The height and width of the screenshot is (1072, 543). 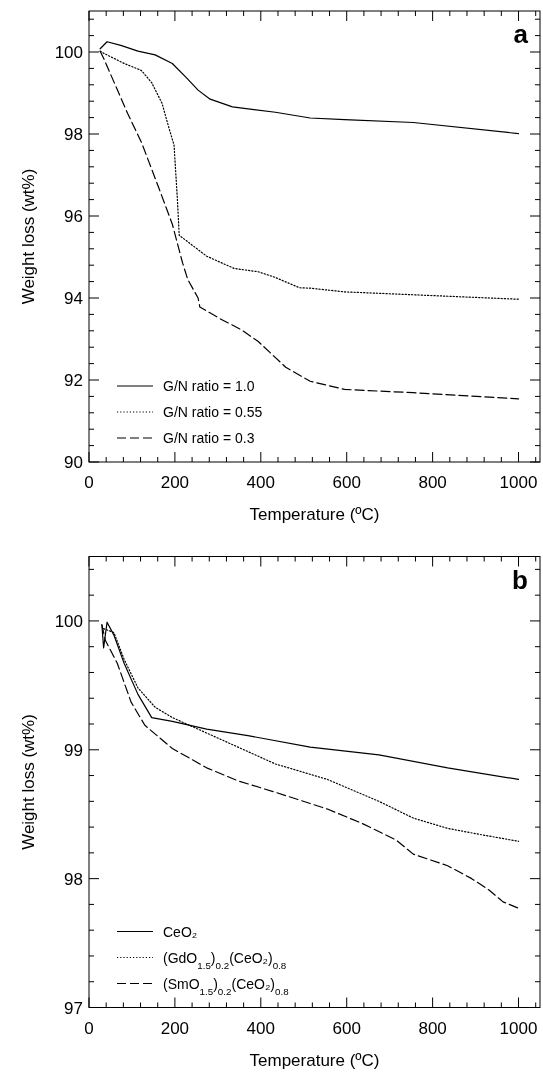 I want to click on legend-label: (SmO$_{1.5}$)$_{0.2}$(CeO₂)$_{0.8}$, so click(x=226, y=985).